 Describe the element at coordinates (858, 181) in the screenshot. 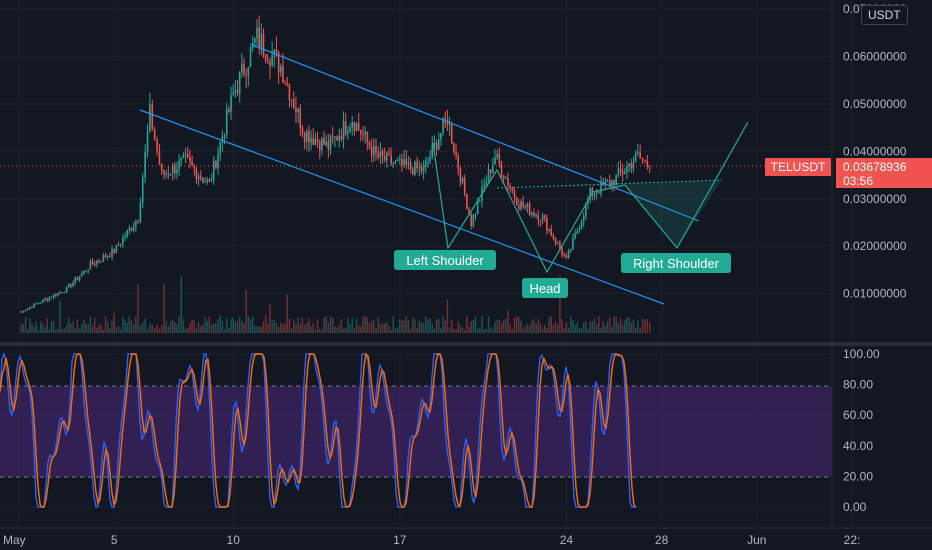

I see `candle-countdown: 03:56` at that location.